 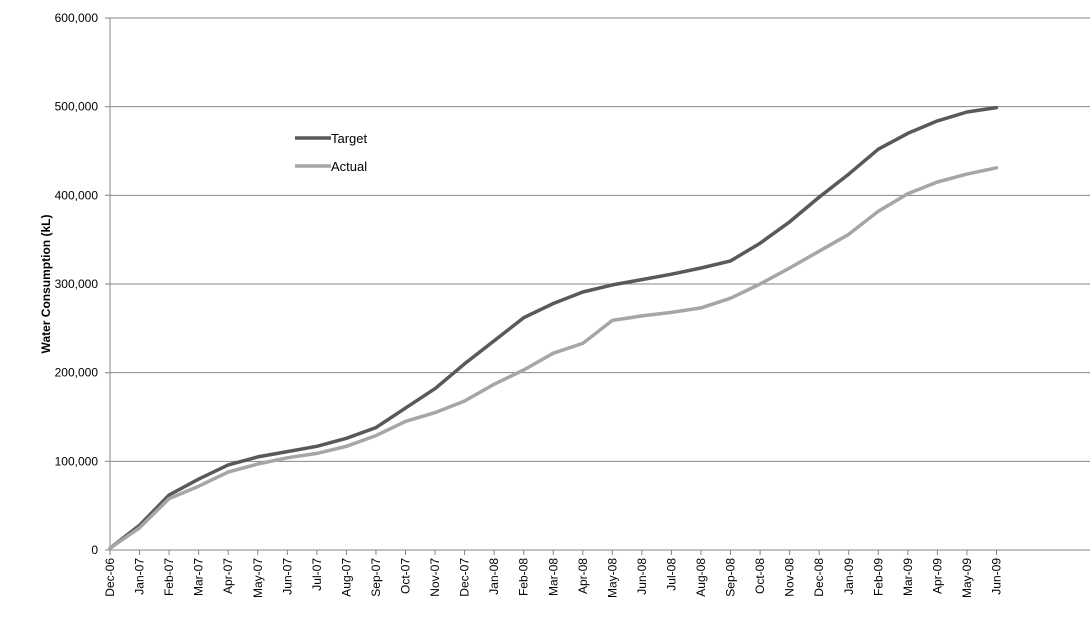 What do you see at coordinates (849, 576) in the screenshot?
I see `x-tick-label: Jan-09` at bounding box center [849, 576].